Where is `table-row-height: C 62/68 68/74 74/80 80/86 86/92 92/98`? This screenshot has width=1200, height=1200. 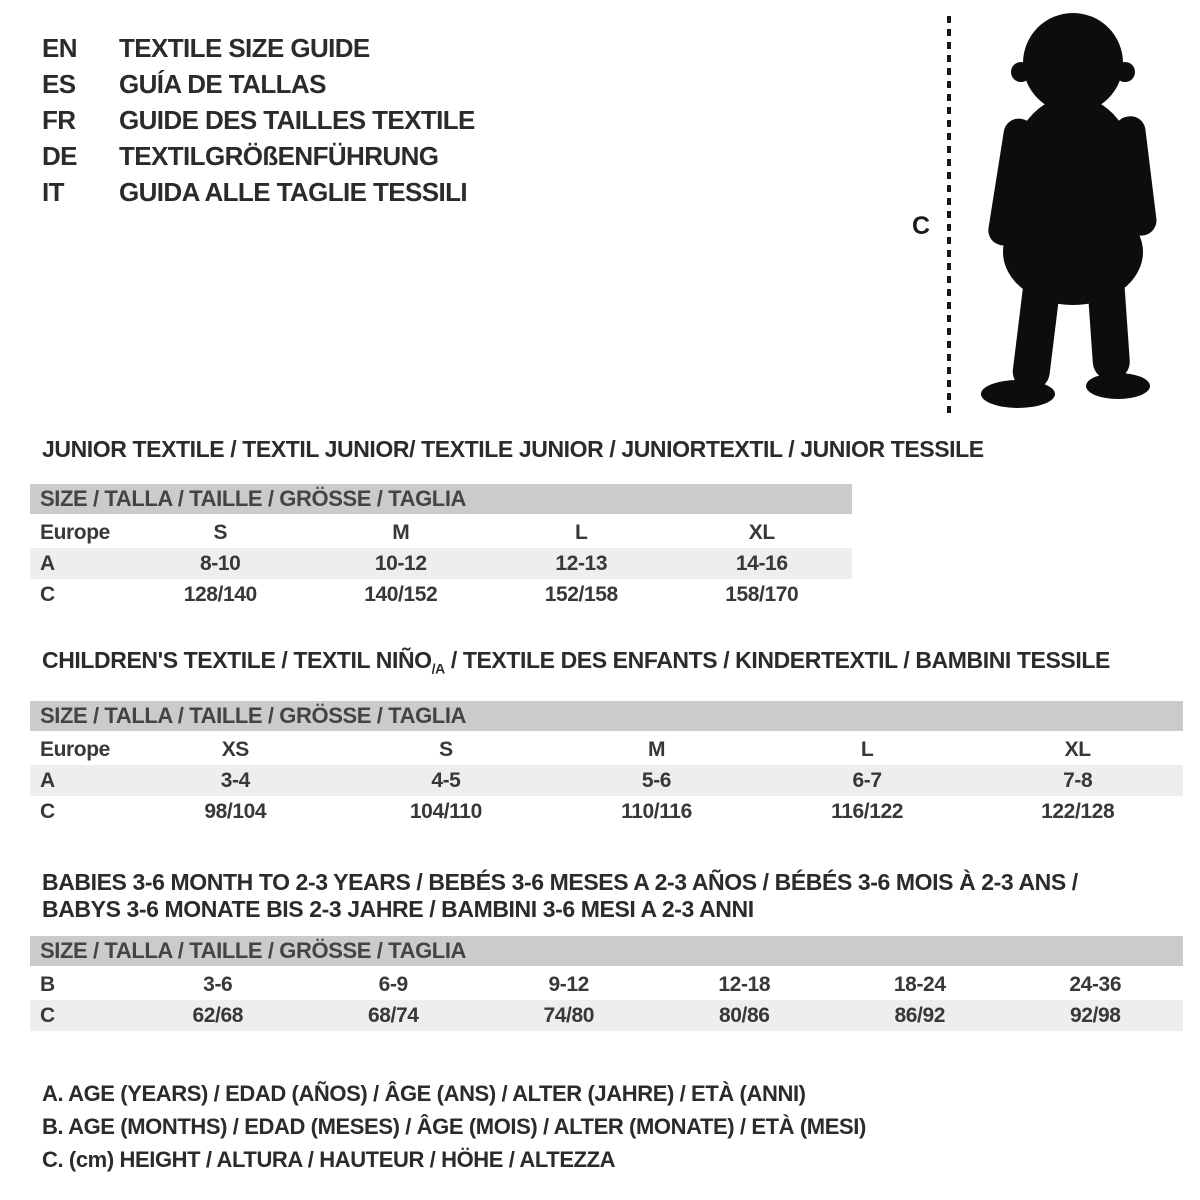
table-row-height: C 62/68 68/74 74/80 80/86 86/92 92/98 is located at coordinates (606, 1015).